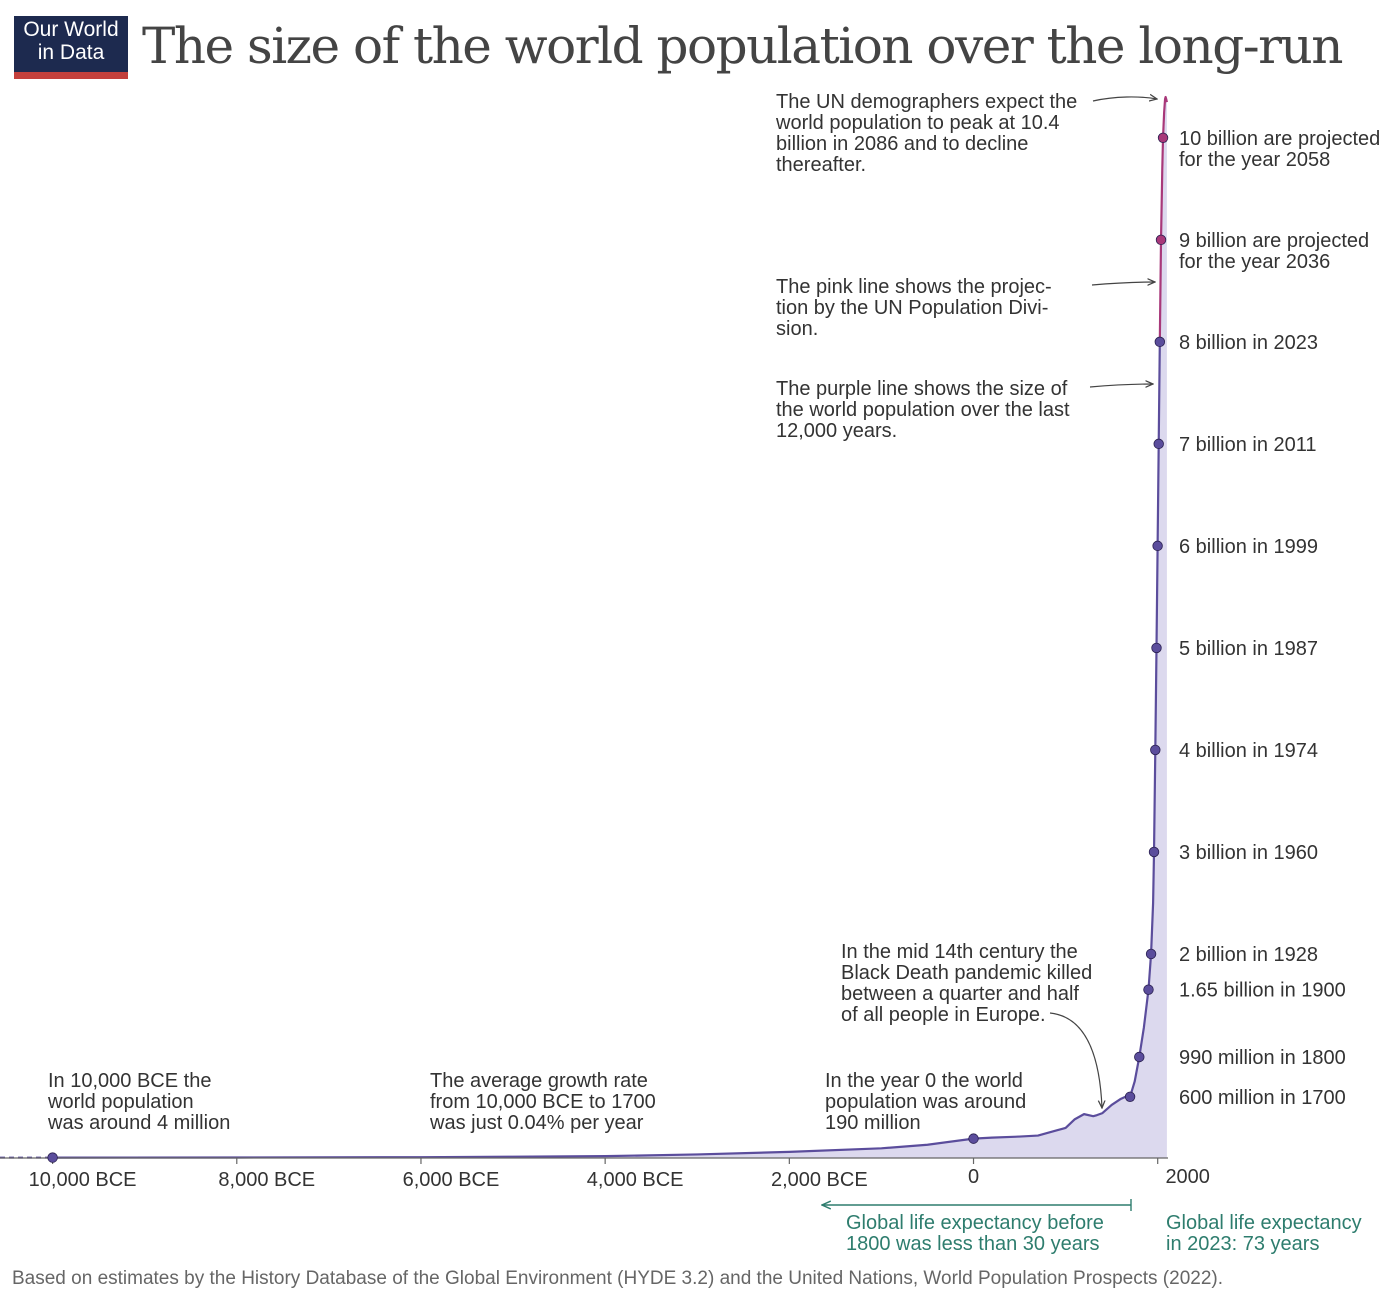 The height and width of the screenshot is (1292, 1400). I want to click on x-tick-label: 10,000 BCE, so click(83, 1180).